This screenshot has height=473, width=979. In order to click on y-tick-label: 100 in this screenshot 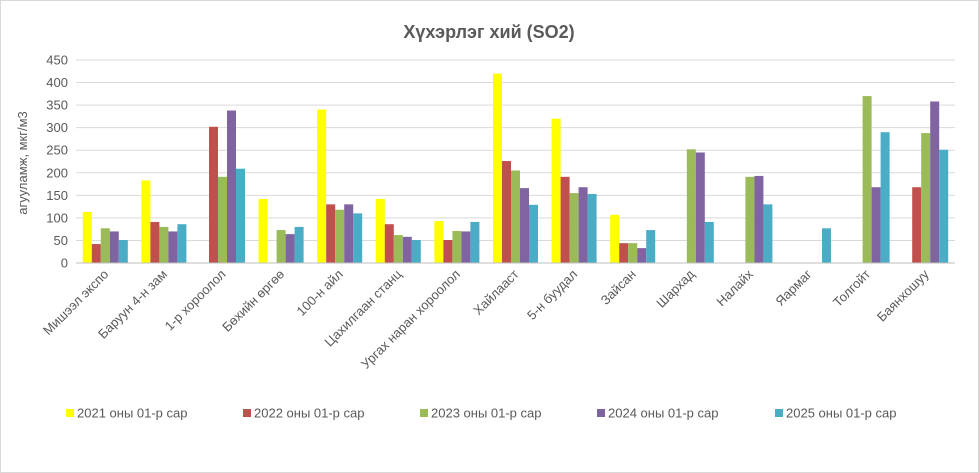, I will do `click(57, 217)`.